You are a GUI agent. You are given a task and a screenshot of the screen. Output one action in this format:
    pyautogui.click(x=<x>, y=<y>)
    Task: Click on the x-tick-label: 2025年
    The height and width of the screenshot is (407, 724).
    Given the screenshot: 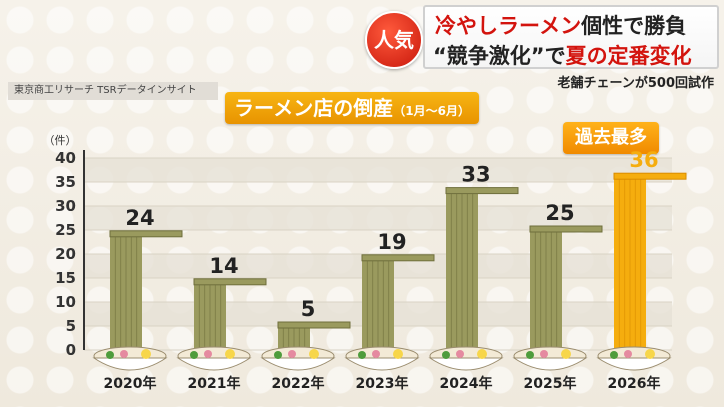 What is the action you would take?
    pyautogui.click(x=550, y=383)
    